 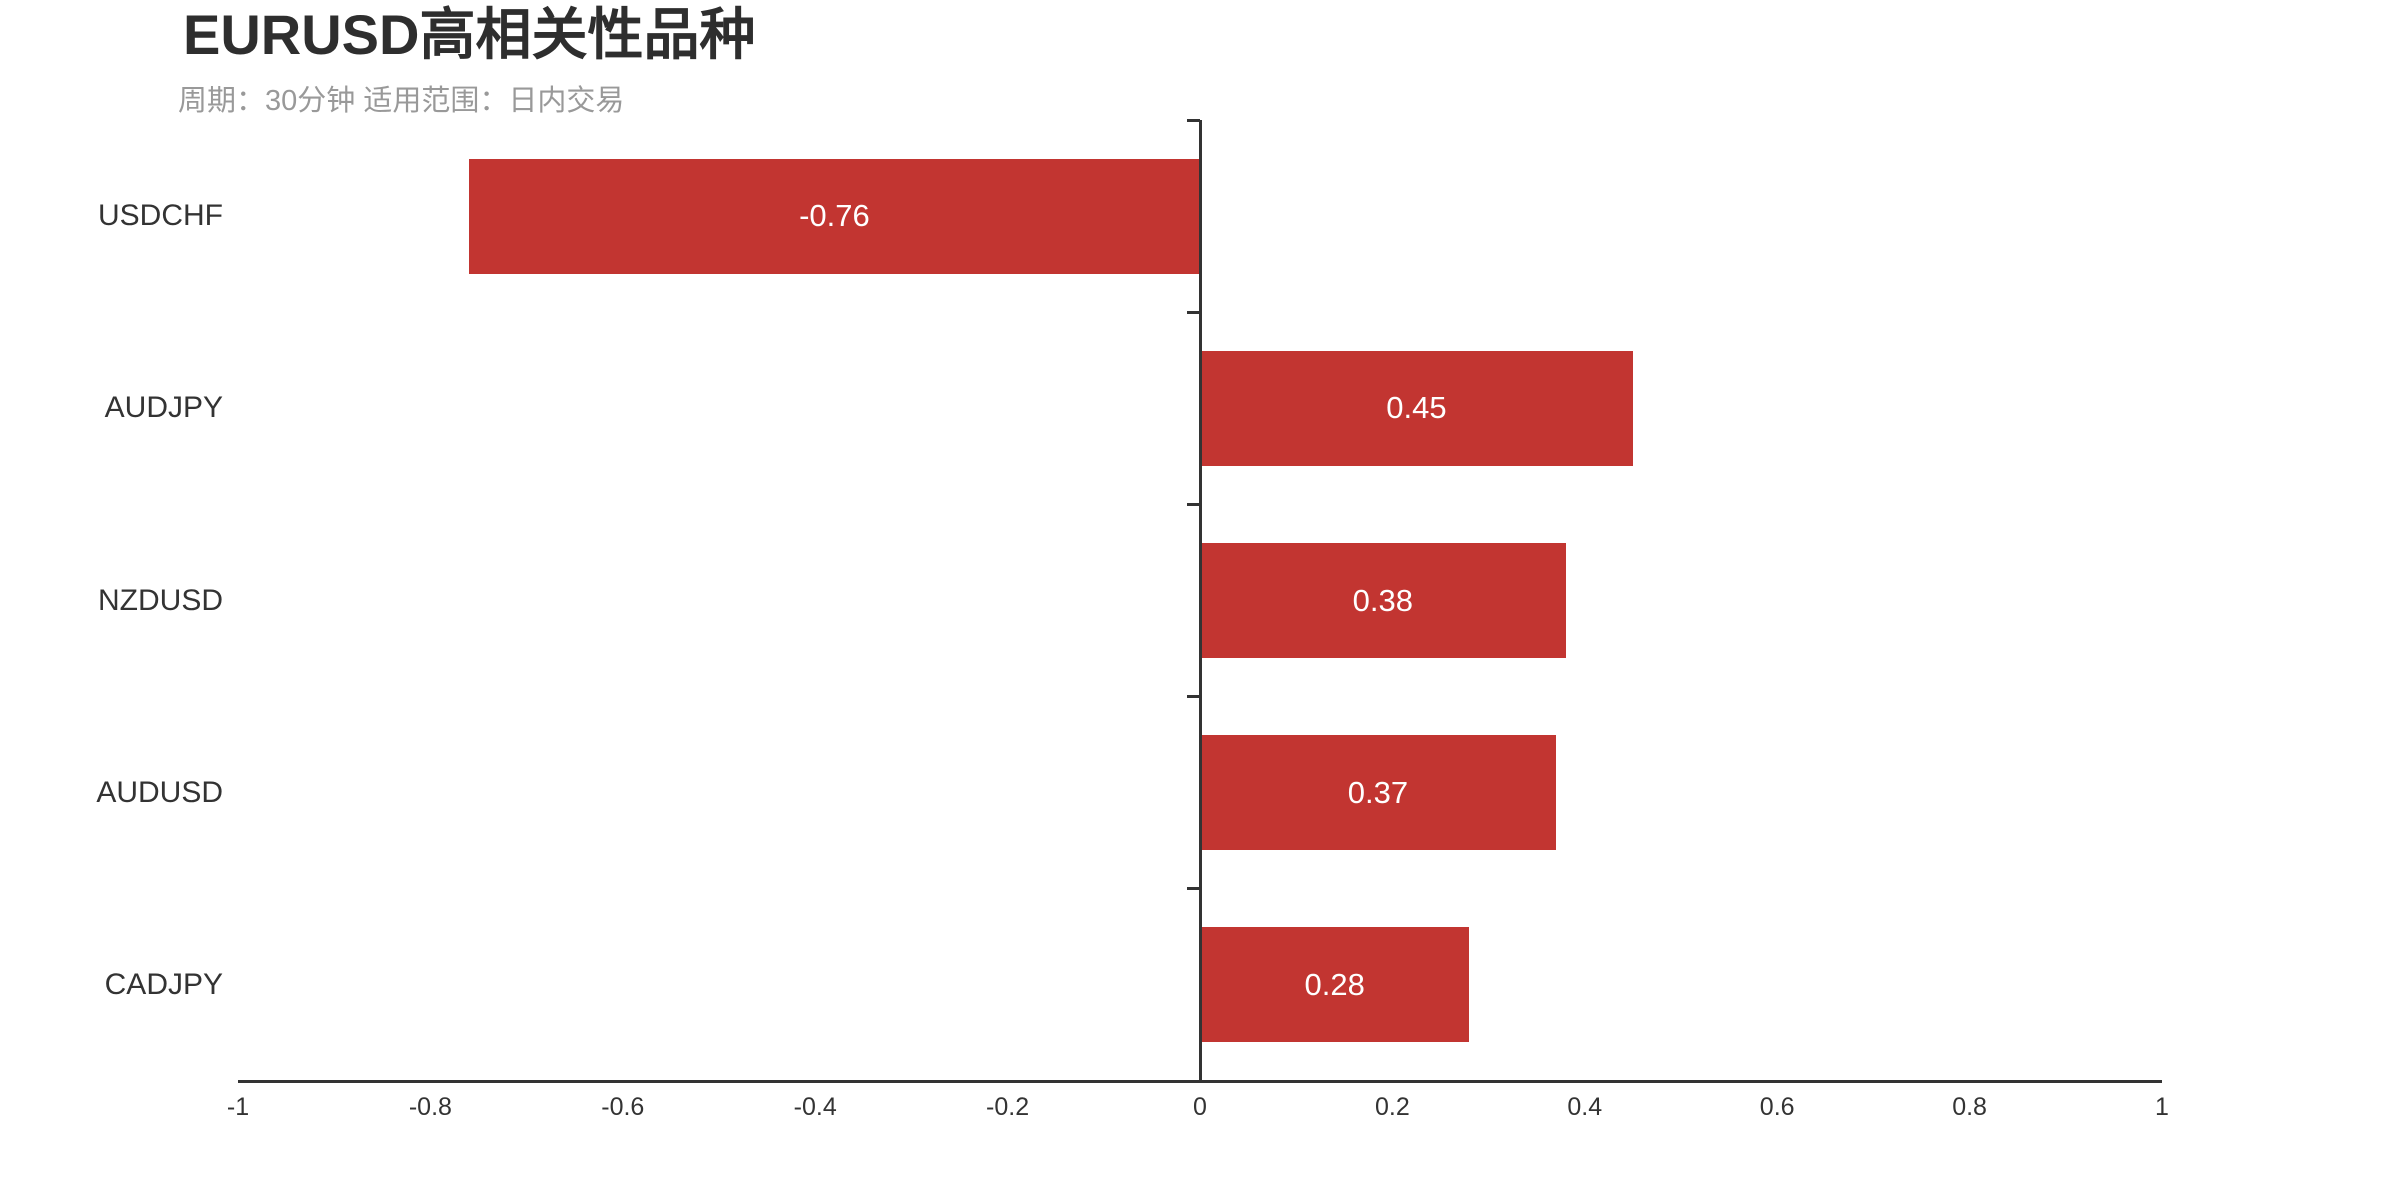 What do you see at coordinates (163, 984) in the screenshot?
I see `category-label-cadjpy: CADJPY` at bounding box center [163, 984].